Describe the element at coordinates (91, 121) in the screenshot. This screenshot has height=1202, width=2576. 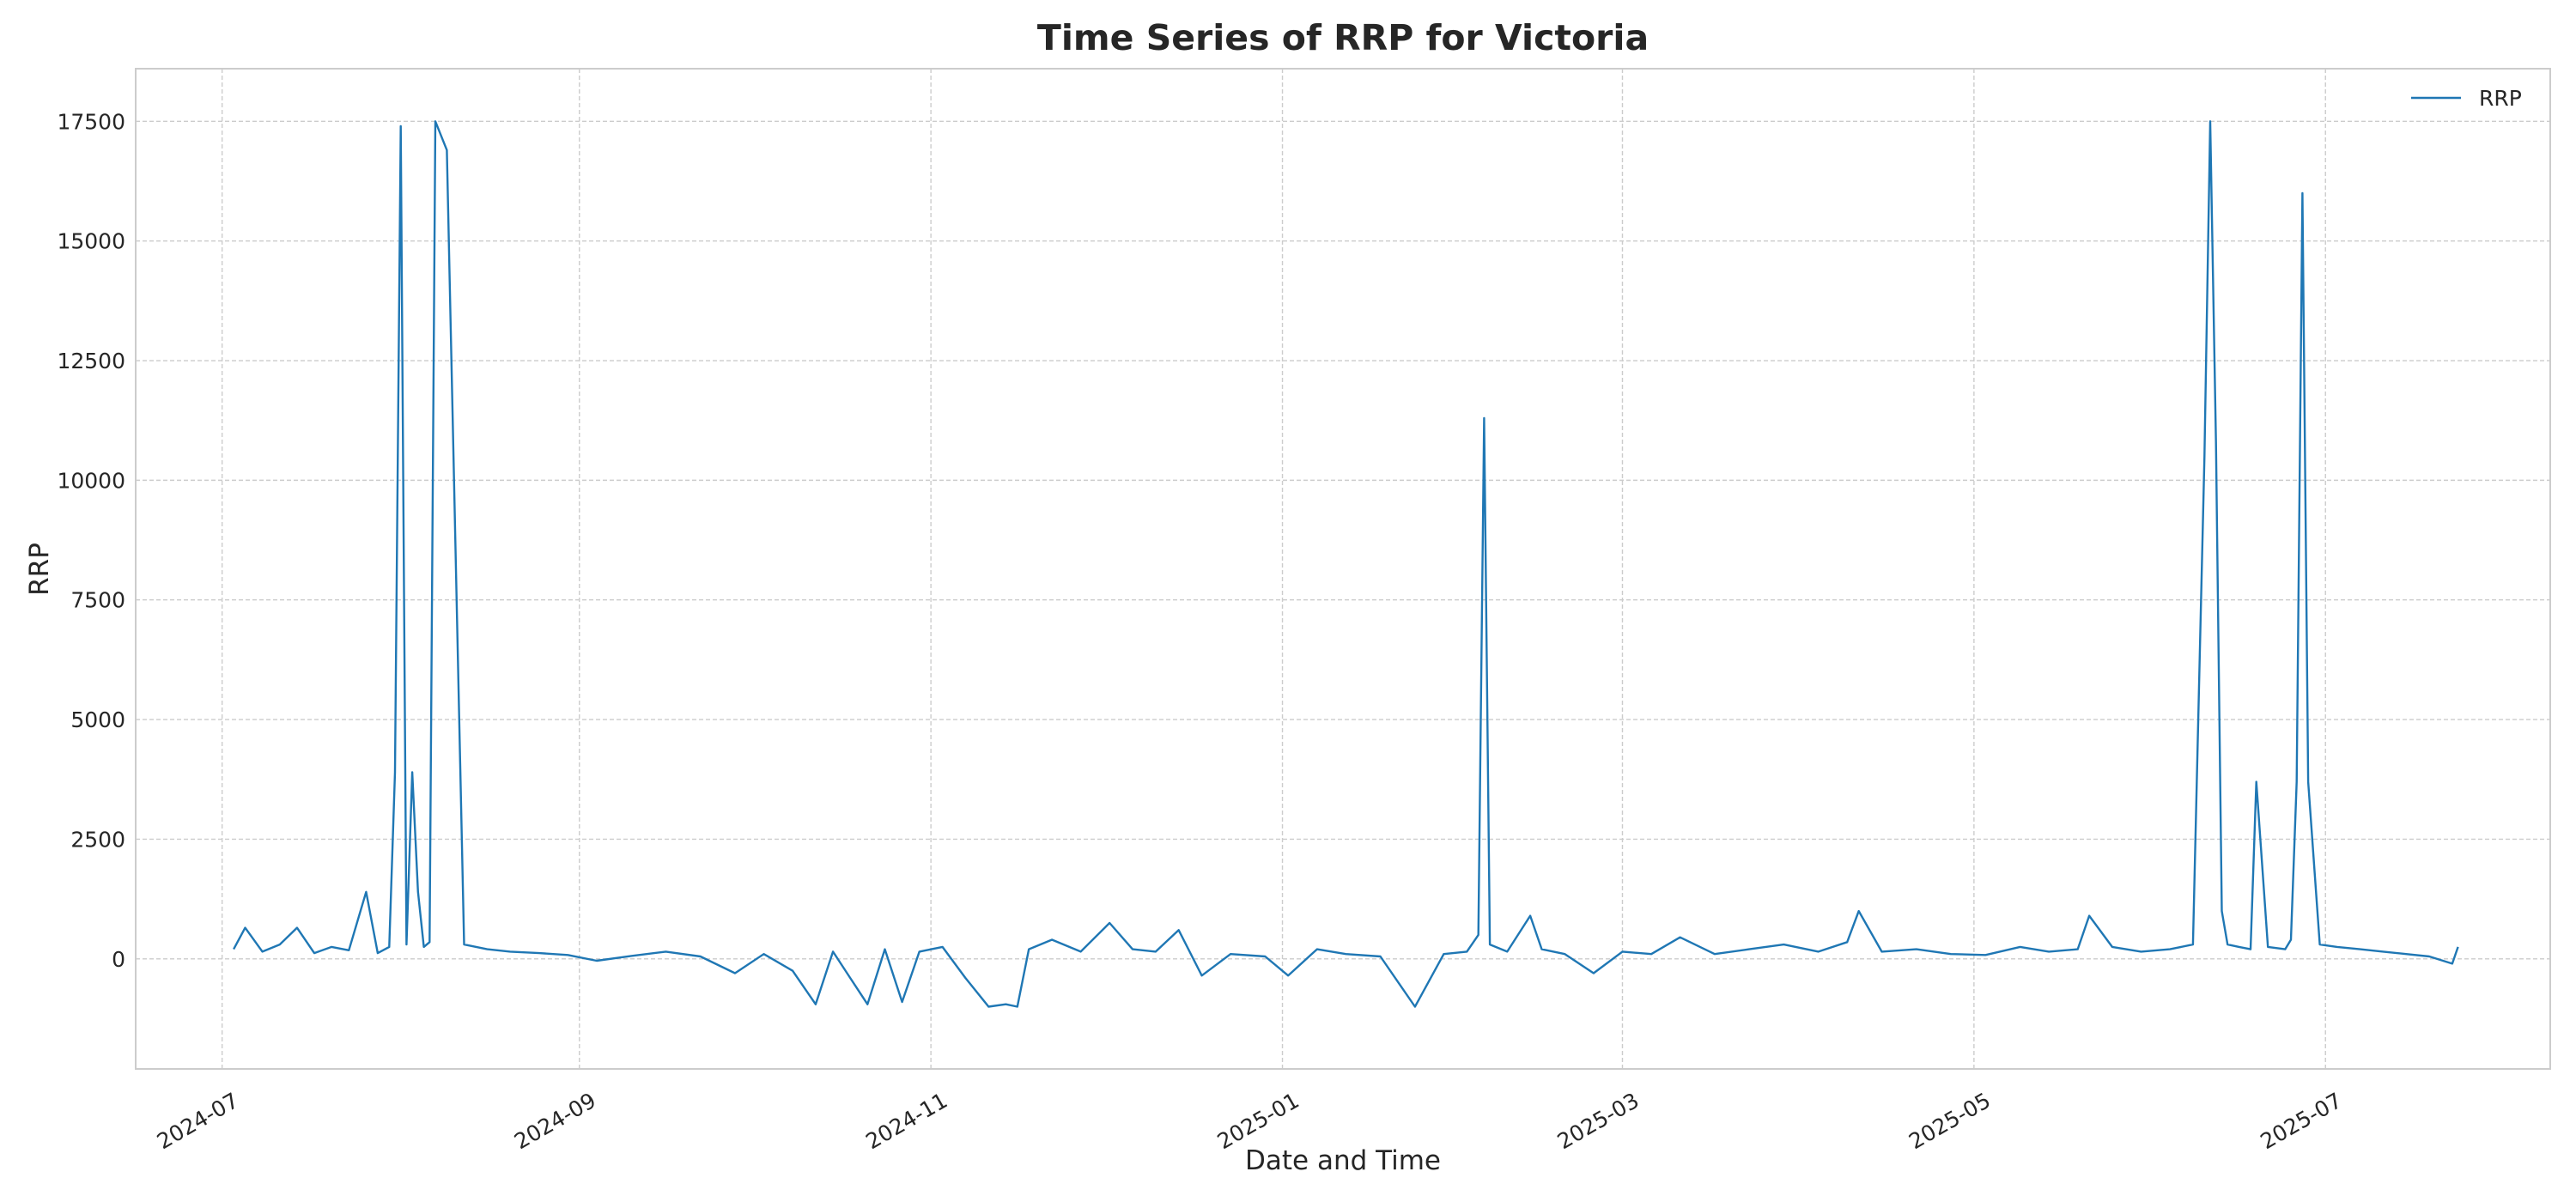
I see `y-tick-label: 17500` at that location.